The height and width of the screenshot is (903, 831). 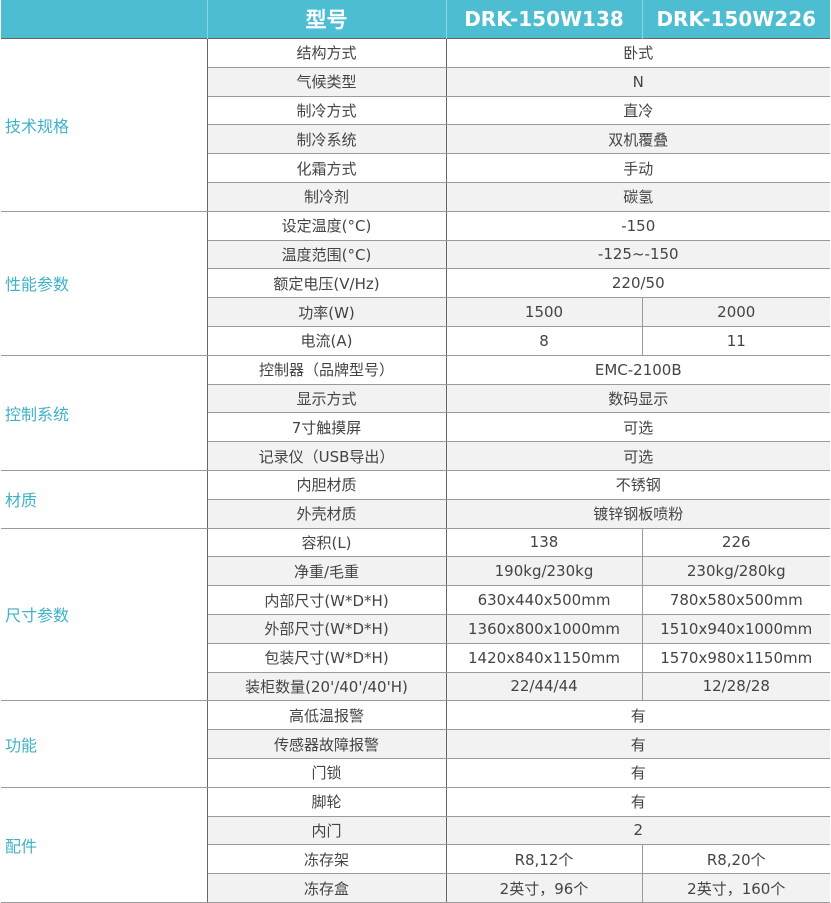 I want to click on spec-label: 显示方式, so click(x=327, y=398).